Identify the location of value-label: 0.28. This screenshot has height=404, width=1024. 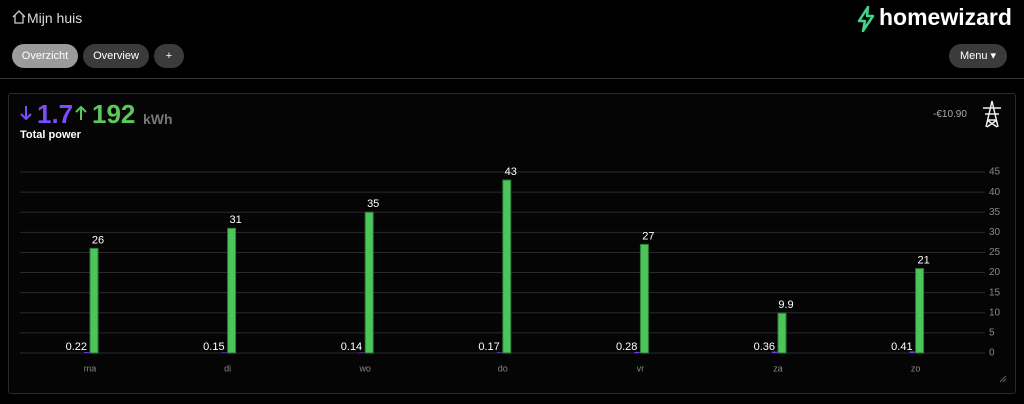
(626, 347).